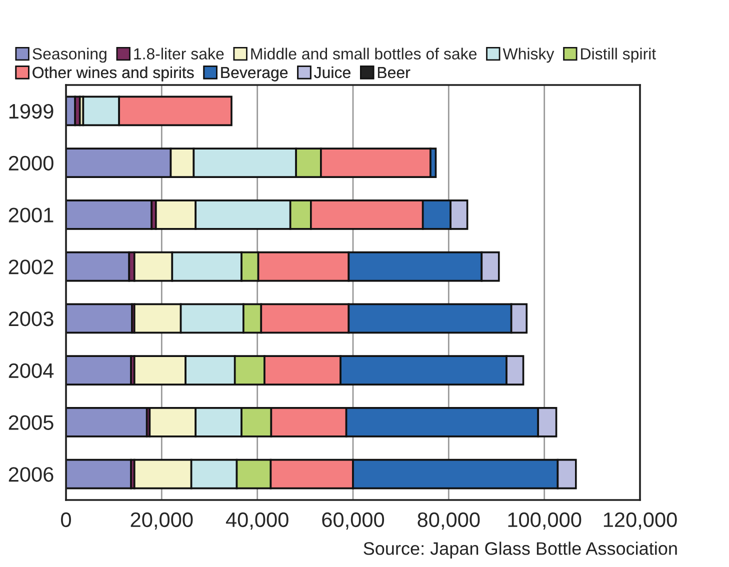 The height and width of the screenshot is (567, 729). What do you see at coordinates (31, 422) in the screenshot?
I see `y-tick-label: 2005` at bounding box center [31, 422].